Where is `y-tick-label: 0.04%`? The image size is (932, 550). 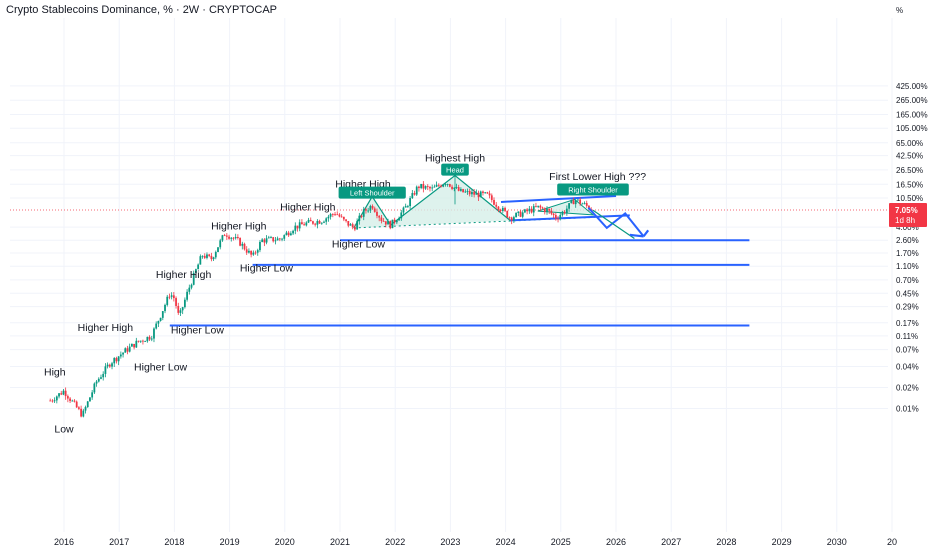 y-tick-label: 0.04% is located at coordinates (907, 367).